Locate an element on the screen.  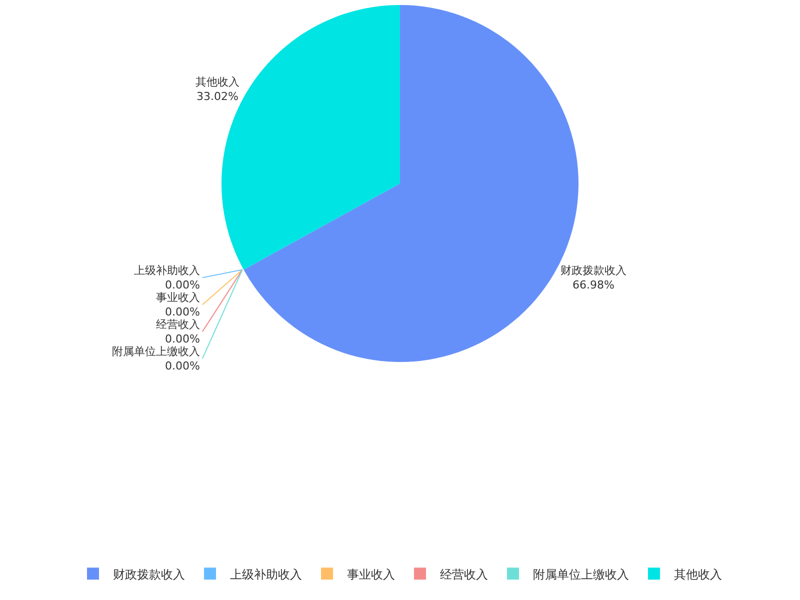
legend-label: 经营收入 is located at coordinates (464, 574).